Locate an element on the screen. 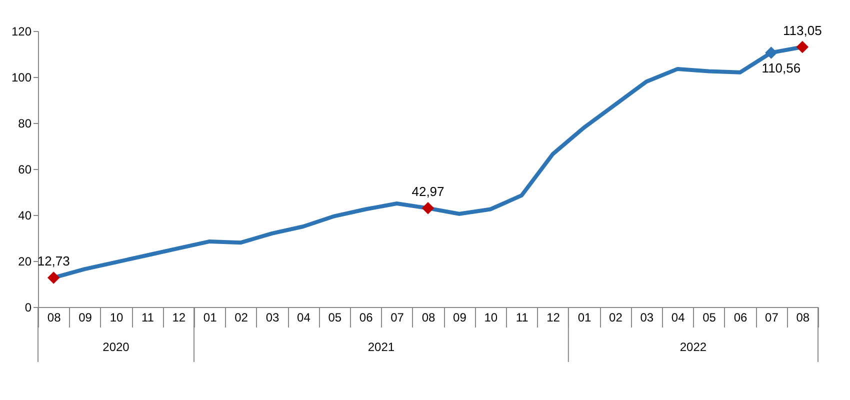  y-tick-label: 60 is located at coordinates (25, 169).